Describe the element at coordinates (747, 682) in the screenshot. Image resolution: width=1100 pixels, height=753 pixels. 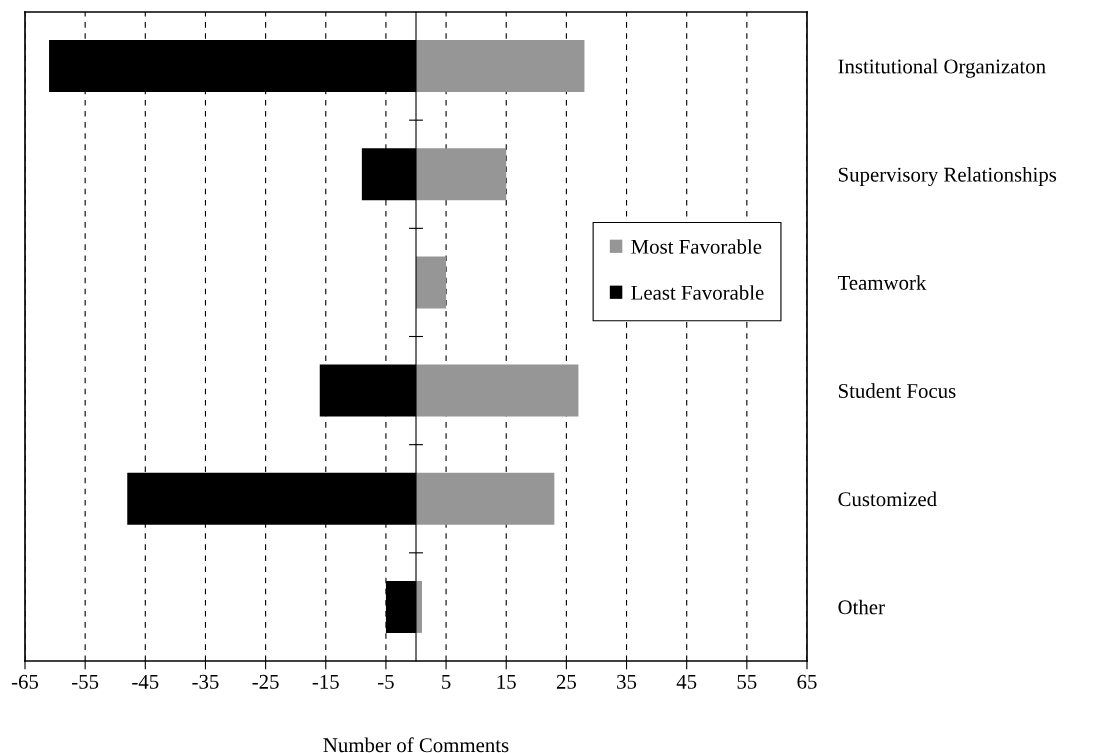
I see `x-tick-label: 55` at that location.